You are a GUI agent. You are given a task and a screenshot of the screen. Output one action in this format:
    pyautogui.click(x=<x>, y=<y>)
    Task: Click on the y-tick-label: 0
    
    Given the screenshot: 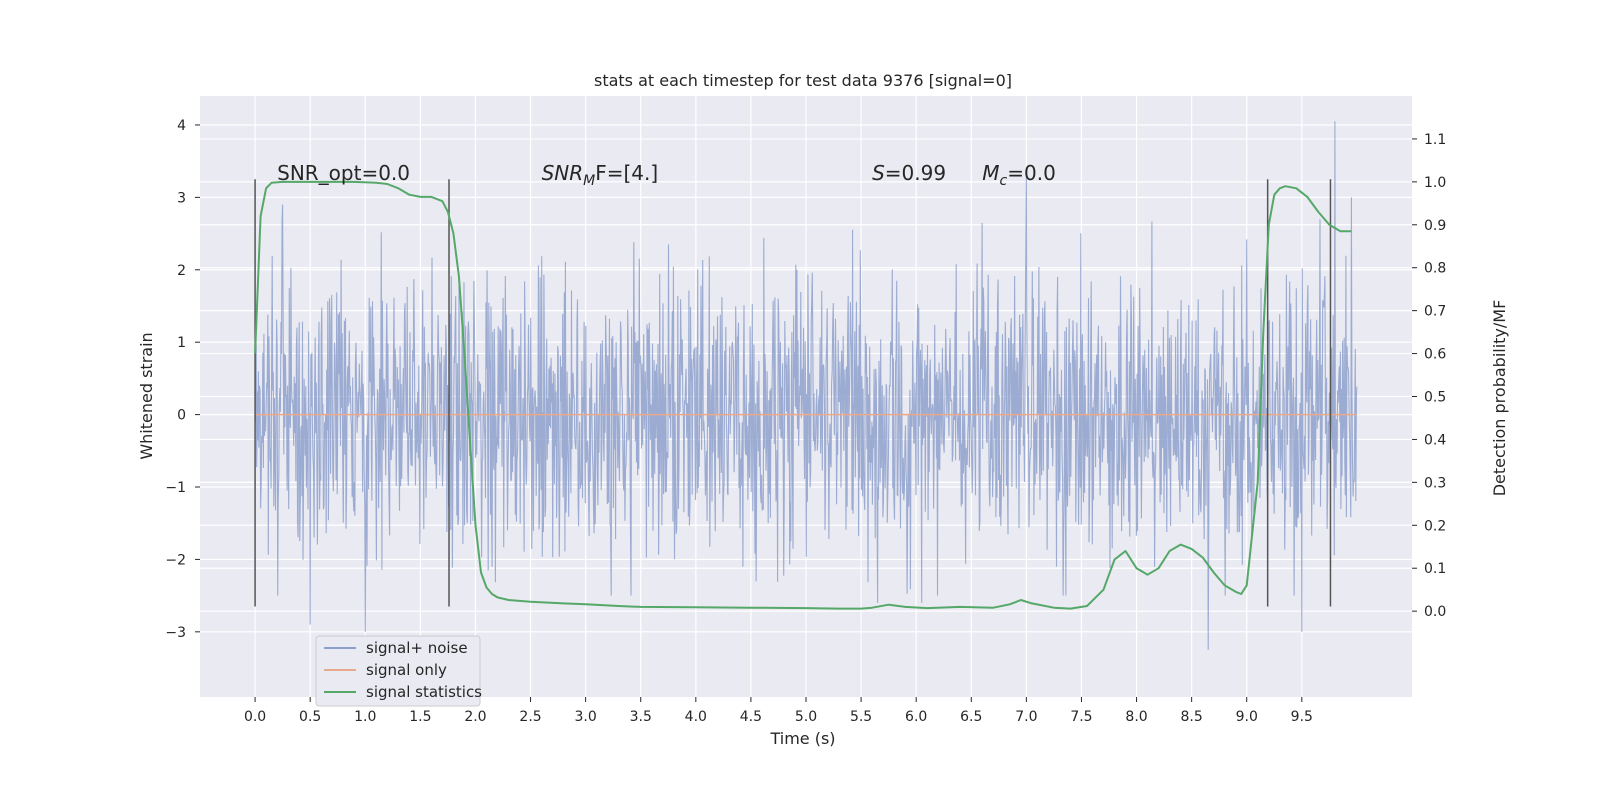 What is the action you would take?
    pyautogui.click(x=181, y=416)
    